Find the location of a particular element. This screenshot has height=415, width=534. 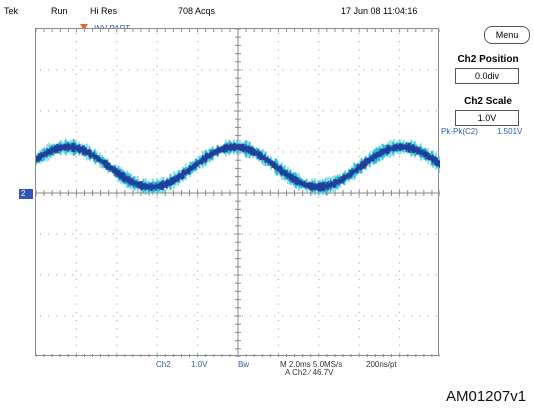

menu-button: Menu is located at coordinates (507, 35).